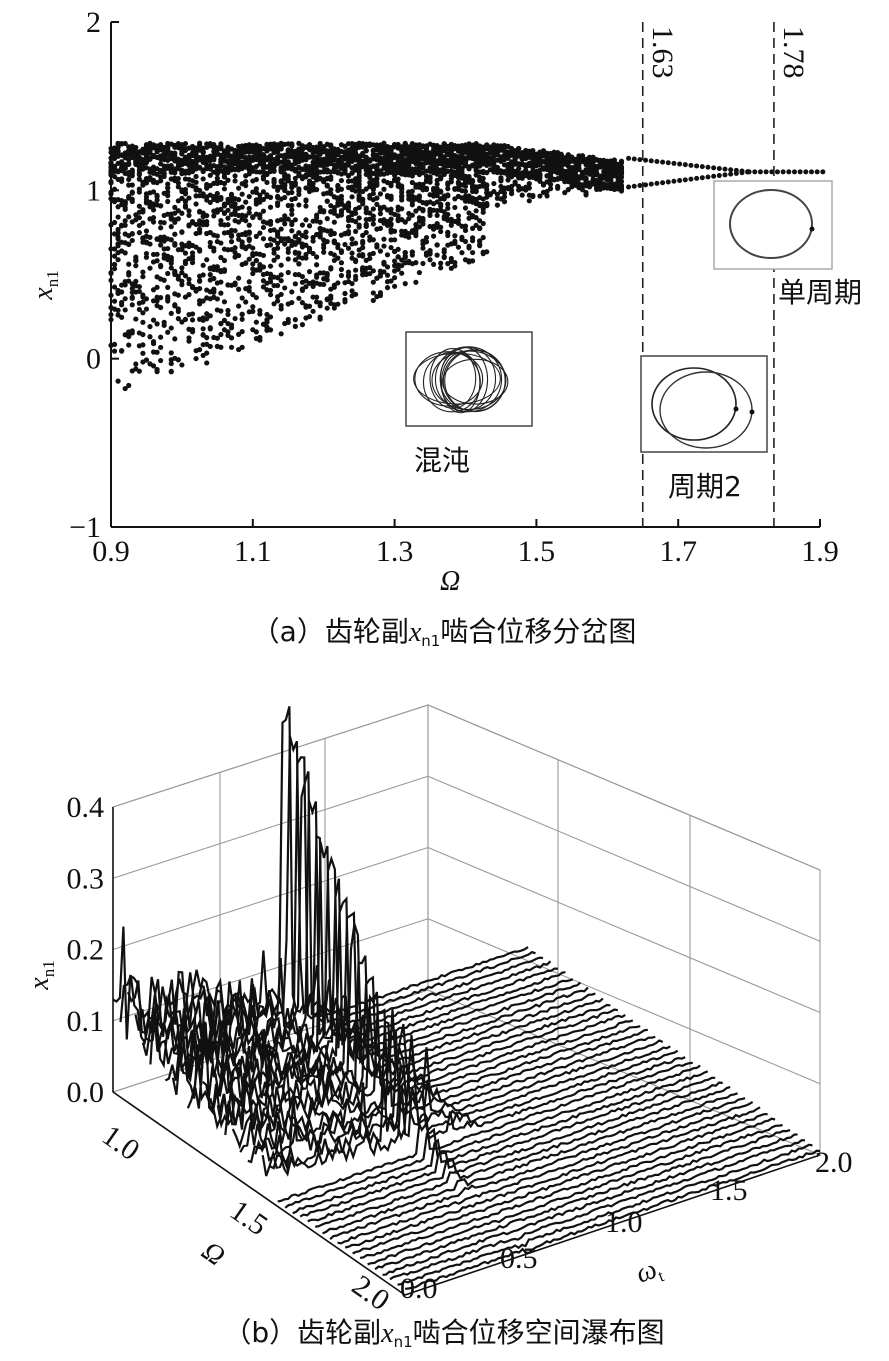  Describe the element at coordinates (86, 878) in the screenshot. I see `z-tick-label: 0.3` at that location.